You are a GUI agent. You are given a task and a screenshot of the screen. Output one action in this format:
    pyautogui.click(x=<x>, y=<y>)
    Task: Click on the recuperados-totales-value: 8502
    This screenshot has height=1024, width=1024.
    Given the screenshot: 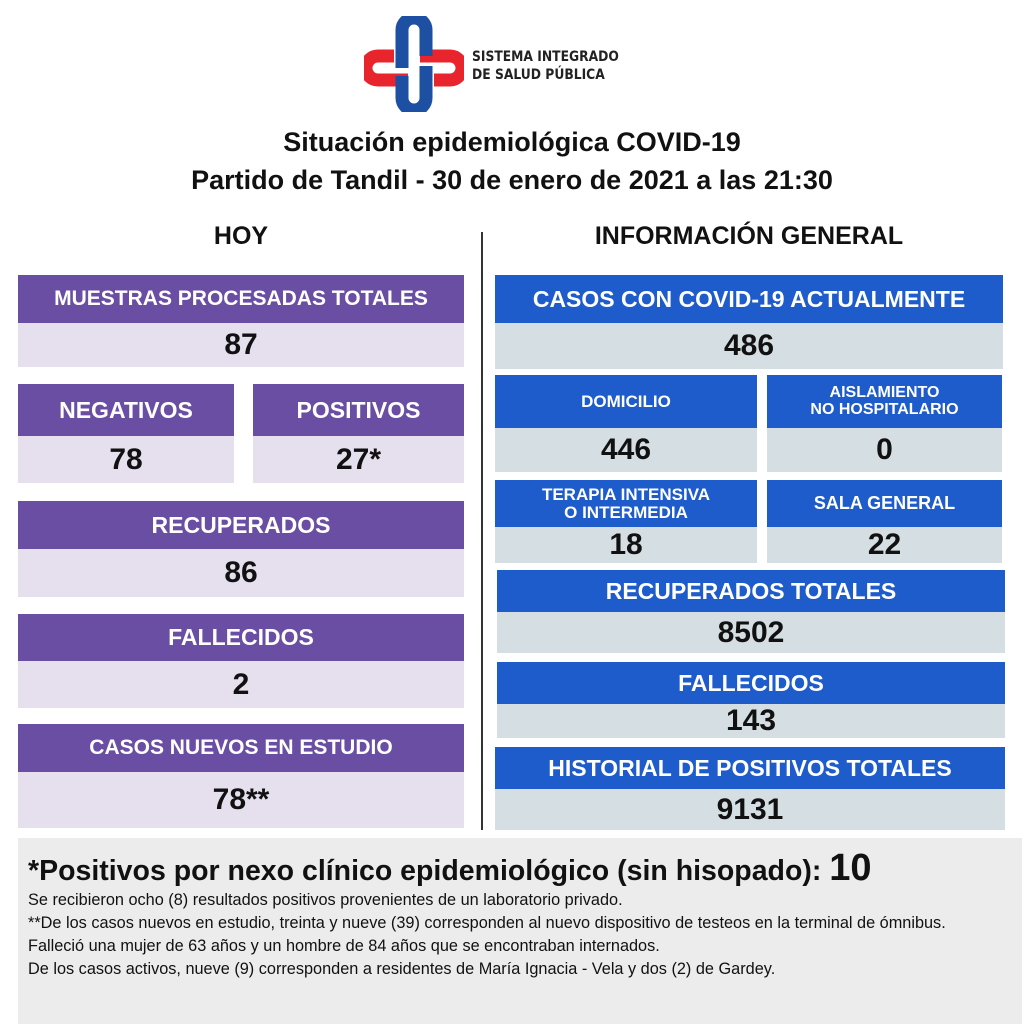 What is the action you would take?
    pyautogui.click(x=751, y=632)
    